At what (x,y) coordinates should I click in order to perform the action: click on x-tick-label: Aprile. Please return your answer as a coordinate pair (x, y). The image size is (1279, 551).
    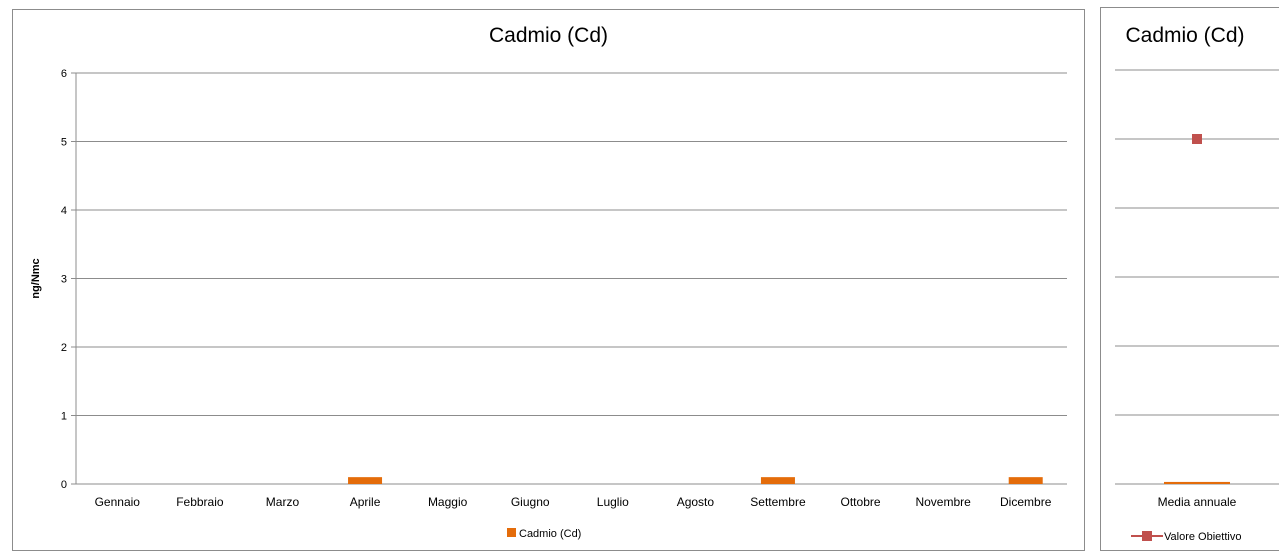
    Looking at the image, I should click on (365, 502).